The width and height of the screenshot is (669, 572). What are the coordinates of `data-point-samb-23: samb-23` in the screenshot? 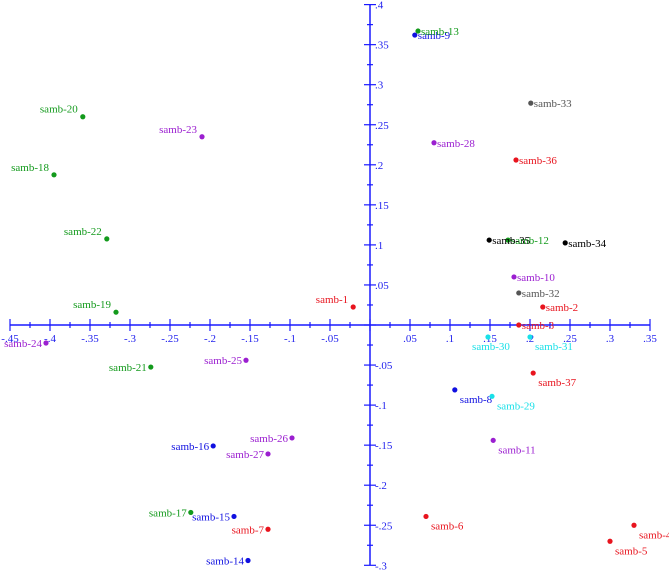 It's located at (182, 132).